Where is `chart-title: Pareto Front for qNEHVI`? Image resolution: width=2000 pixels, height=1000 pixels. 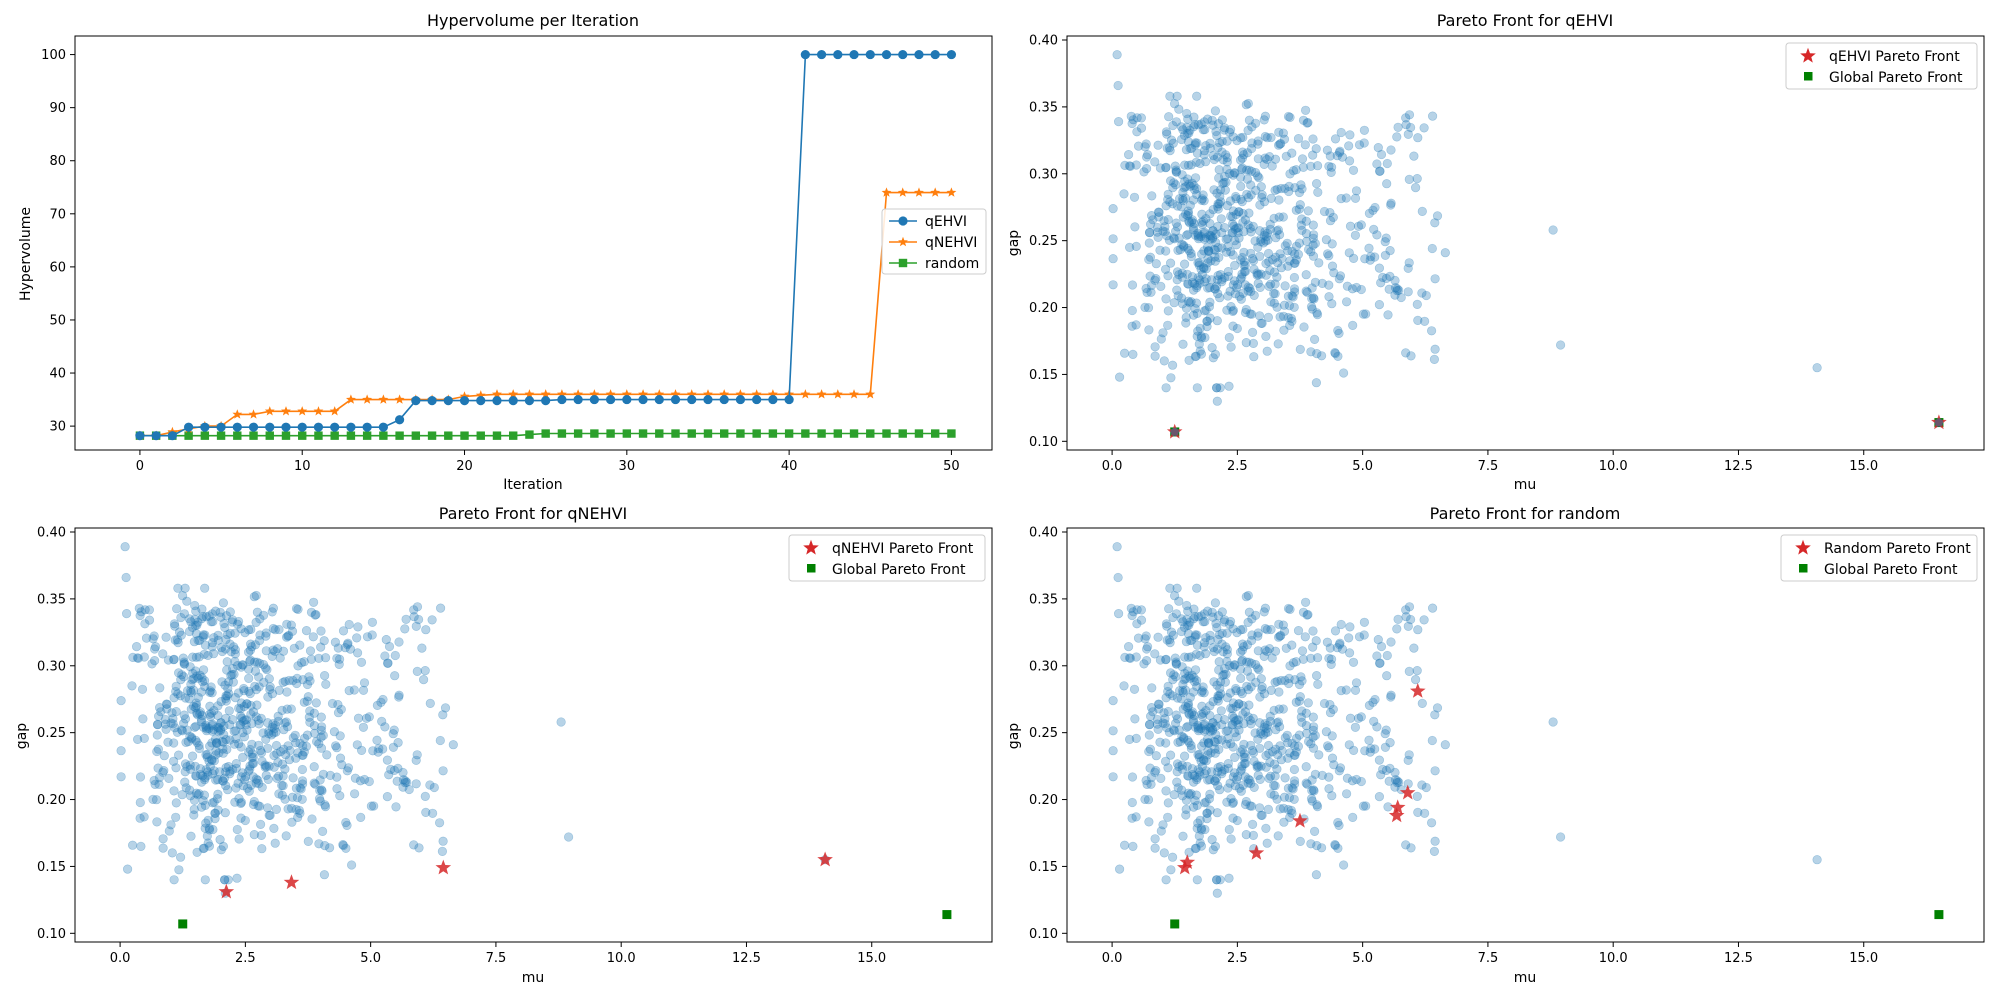
chart-title: Pareto Front for qNEHVI is located at coordinates (533, 513).